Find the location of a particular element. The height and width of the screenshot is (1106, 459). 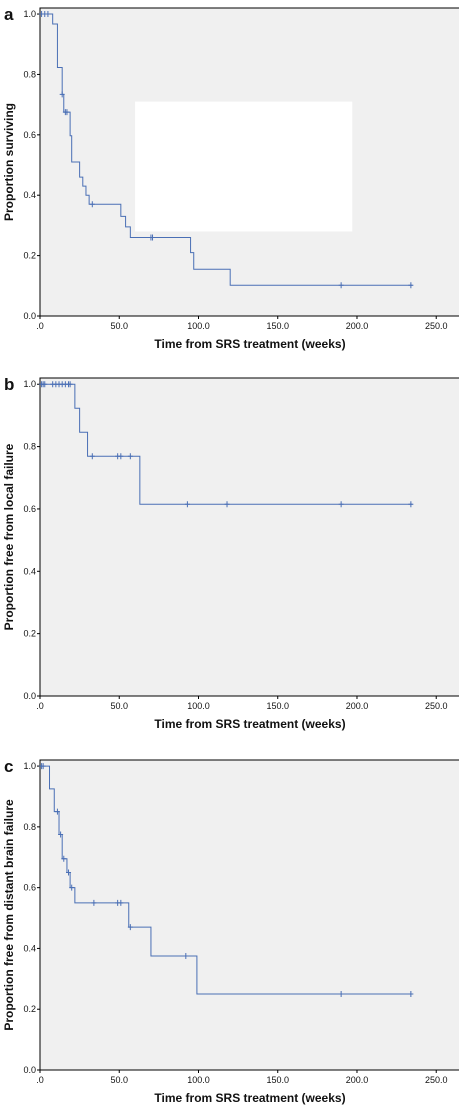

panel-letter: a is located at coordinates (9, 14).